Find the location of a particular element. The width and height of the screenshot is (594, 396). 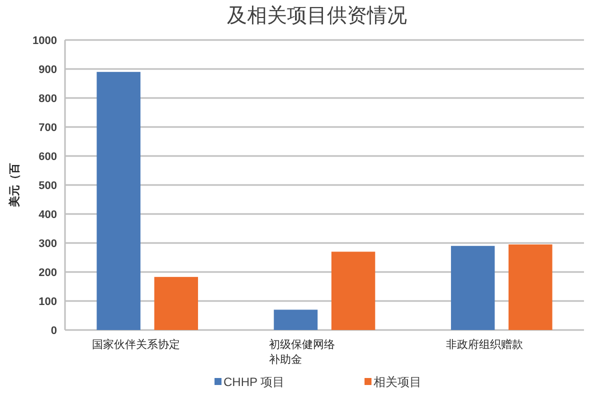

legend-label: 相关项目 is located at coordinates (398, 382).